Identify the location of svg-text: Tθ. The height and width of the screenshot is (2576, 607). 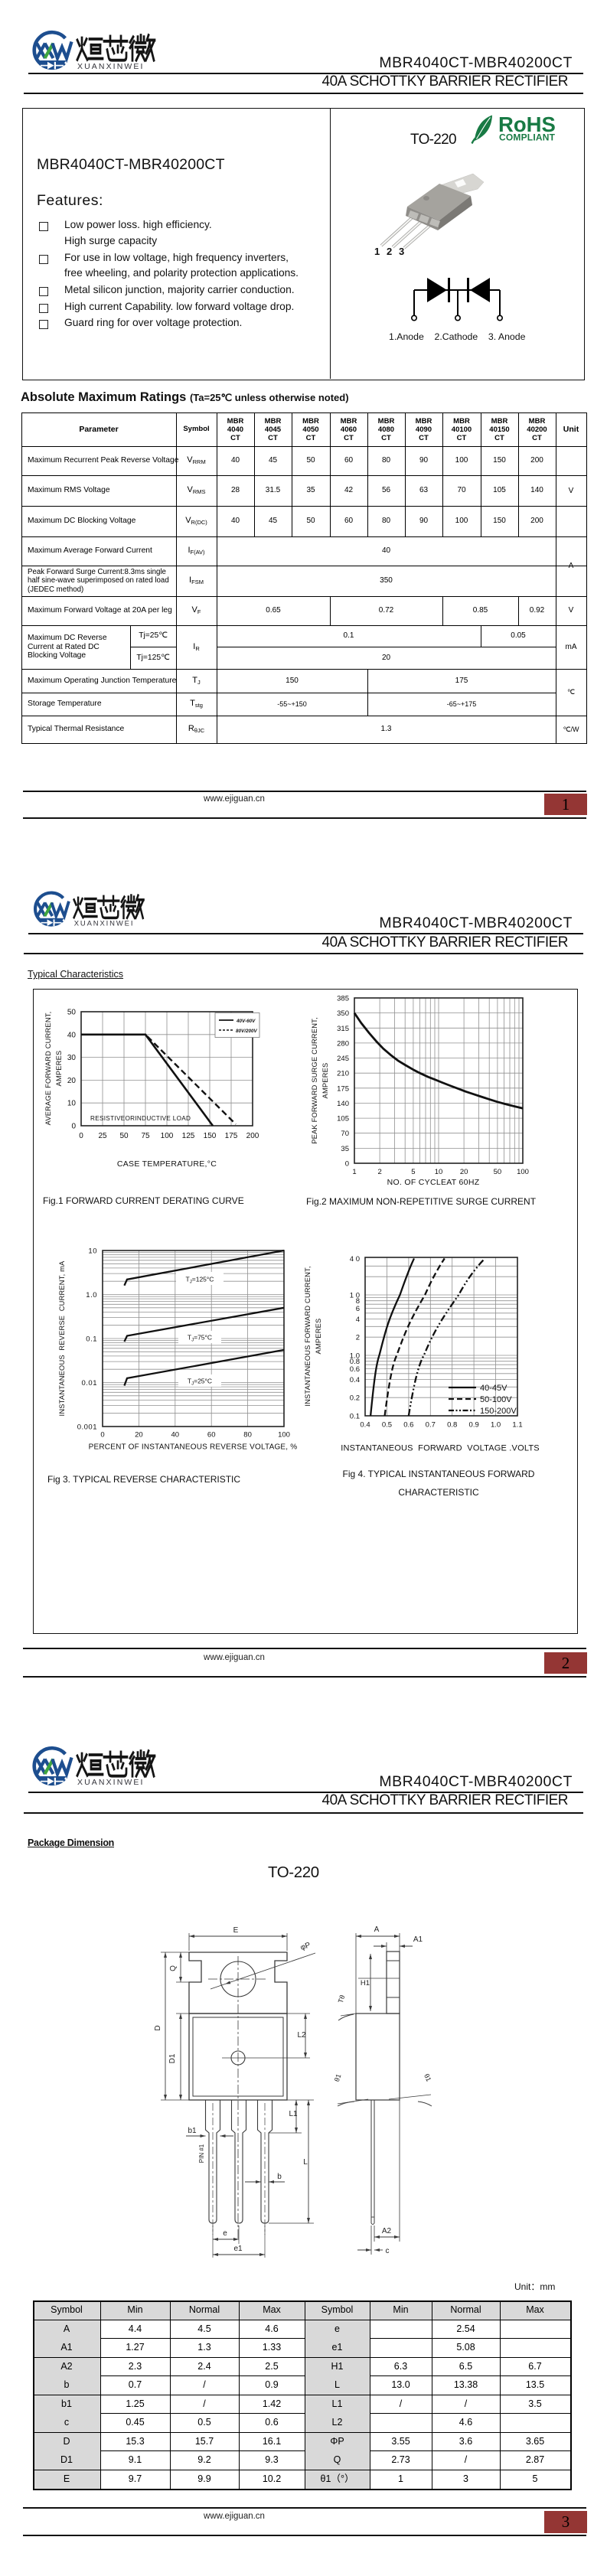
(342, 1999).